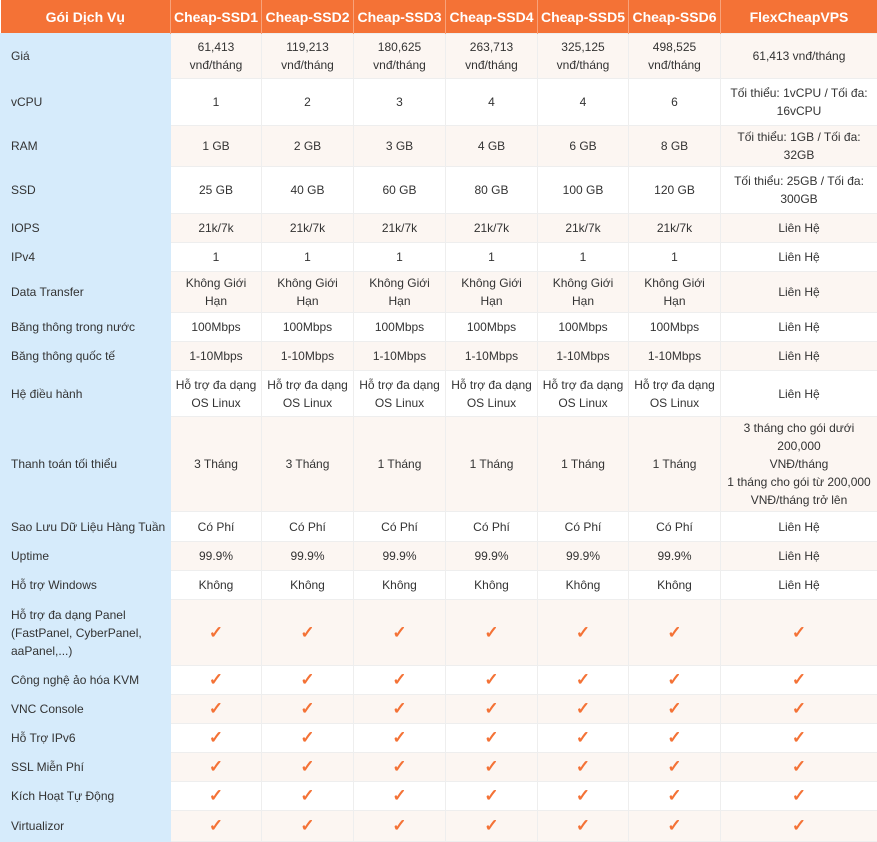  What do you see at coordinates (86, 738) in the screenshot?
I see `row-label: Hỗ Trợ IPv6` at bounding box center [86, 738].